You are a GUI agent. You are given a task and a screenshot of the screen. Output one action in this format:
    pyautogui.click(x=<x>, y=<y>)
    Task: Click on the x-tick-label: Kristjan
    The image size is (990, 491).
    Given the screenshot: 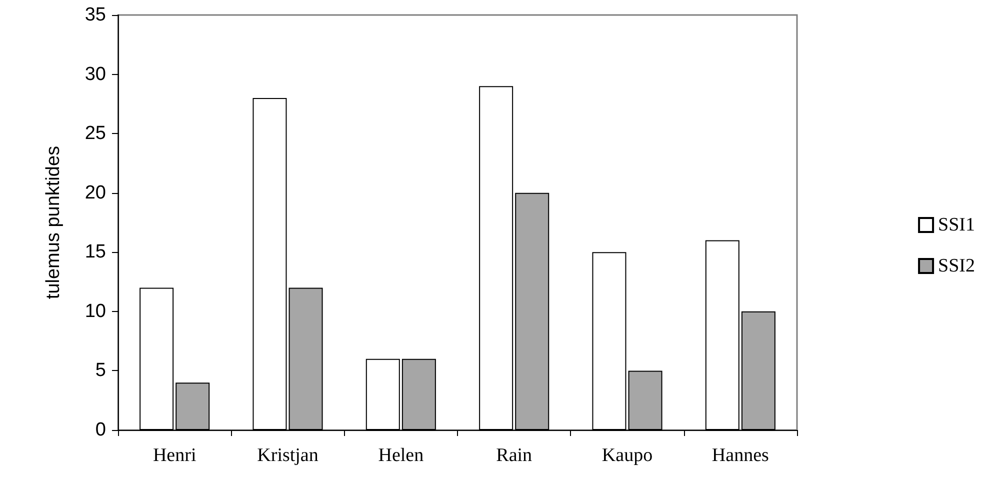 What is the action you would take?
    pyautogui.click(x=288, y=455)
    